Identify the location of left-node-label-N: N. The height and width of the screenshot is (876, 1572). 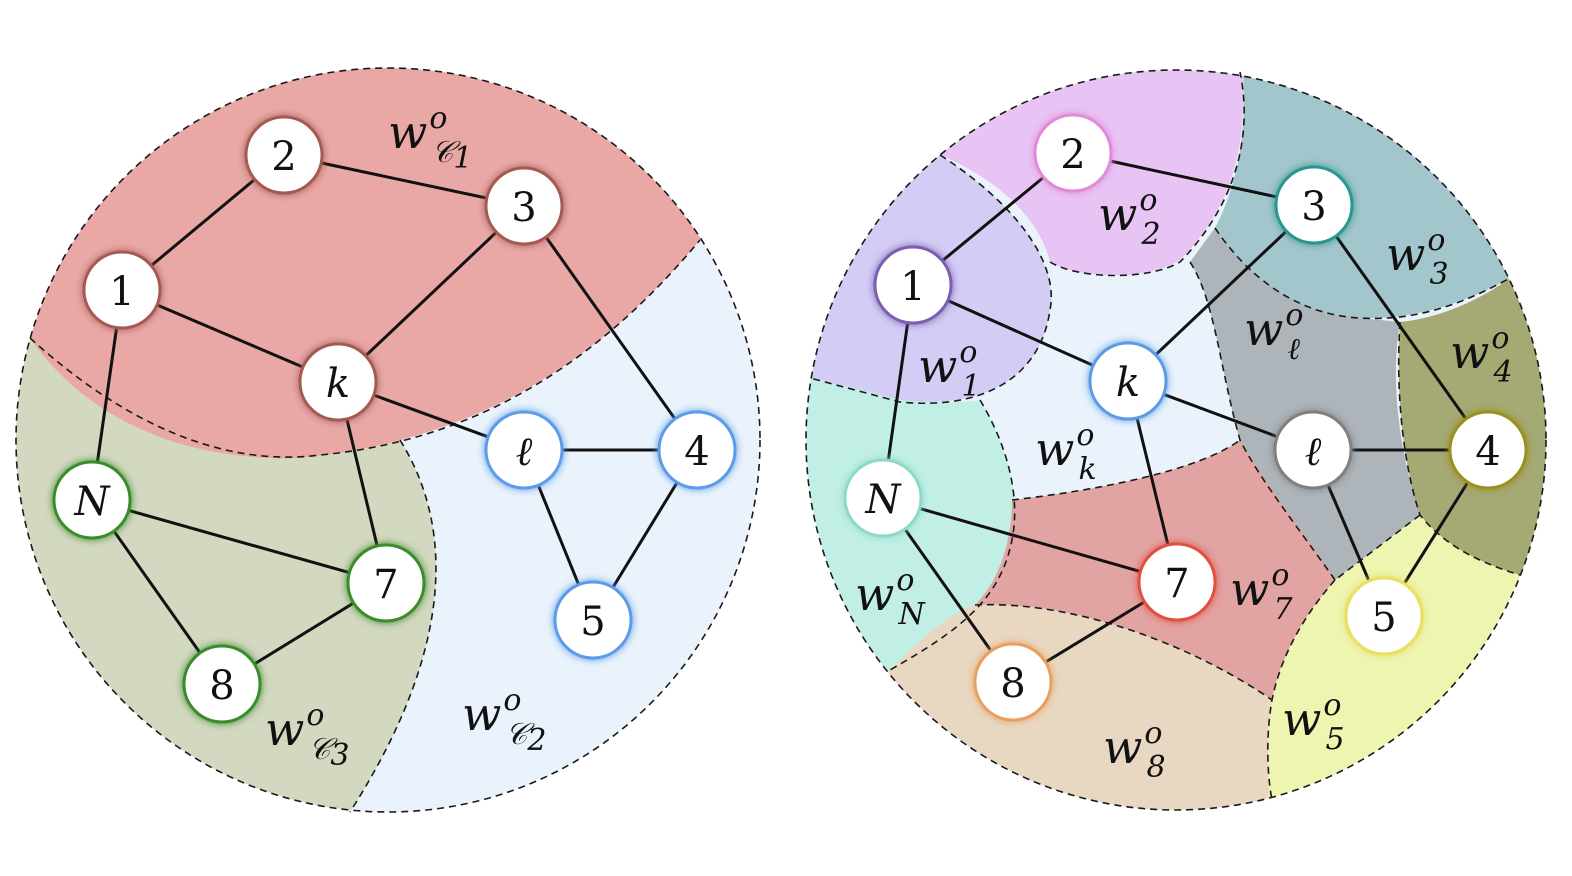
(93, 502).